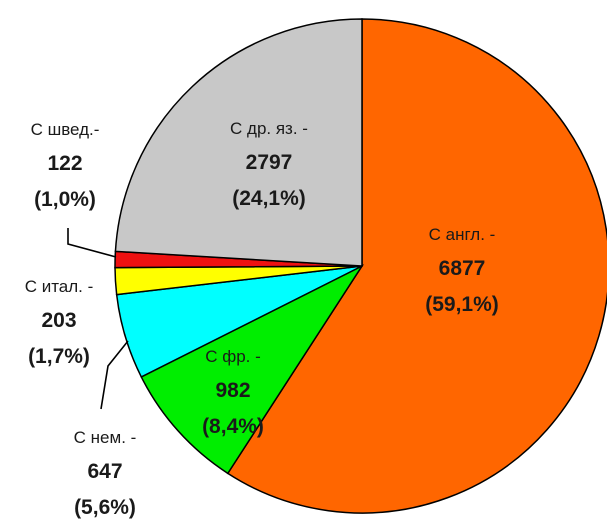 Image resolution: width=607 pixels, height=520 pixels. I want to click on slice-label-eng: С англ. - 6877 (59,1%), so click(462, 270).